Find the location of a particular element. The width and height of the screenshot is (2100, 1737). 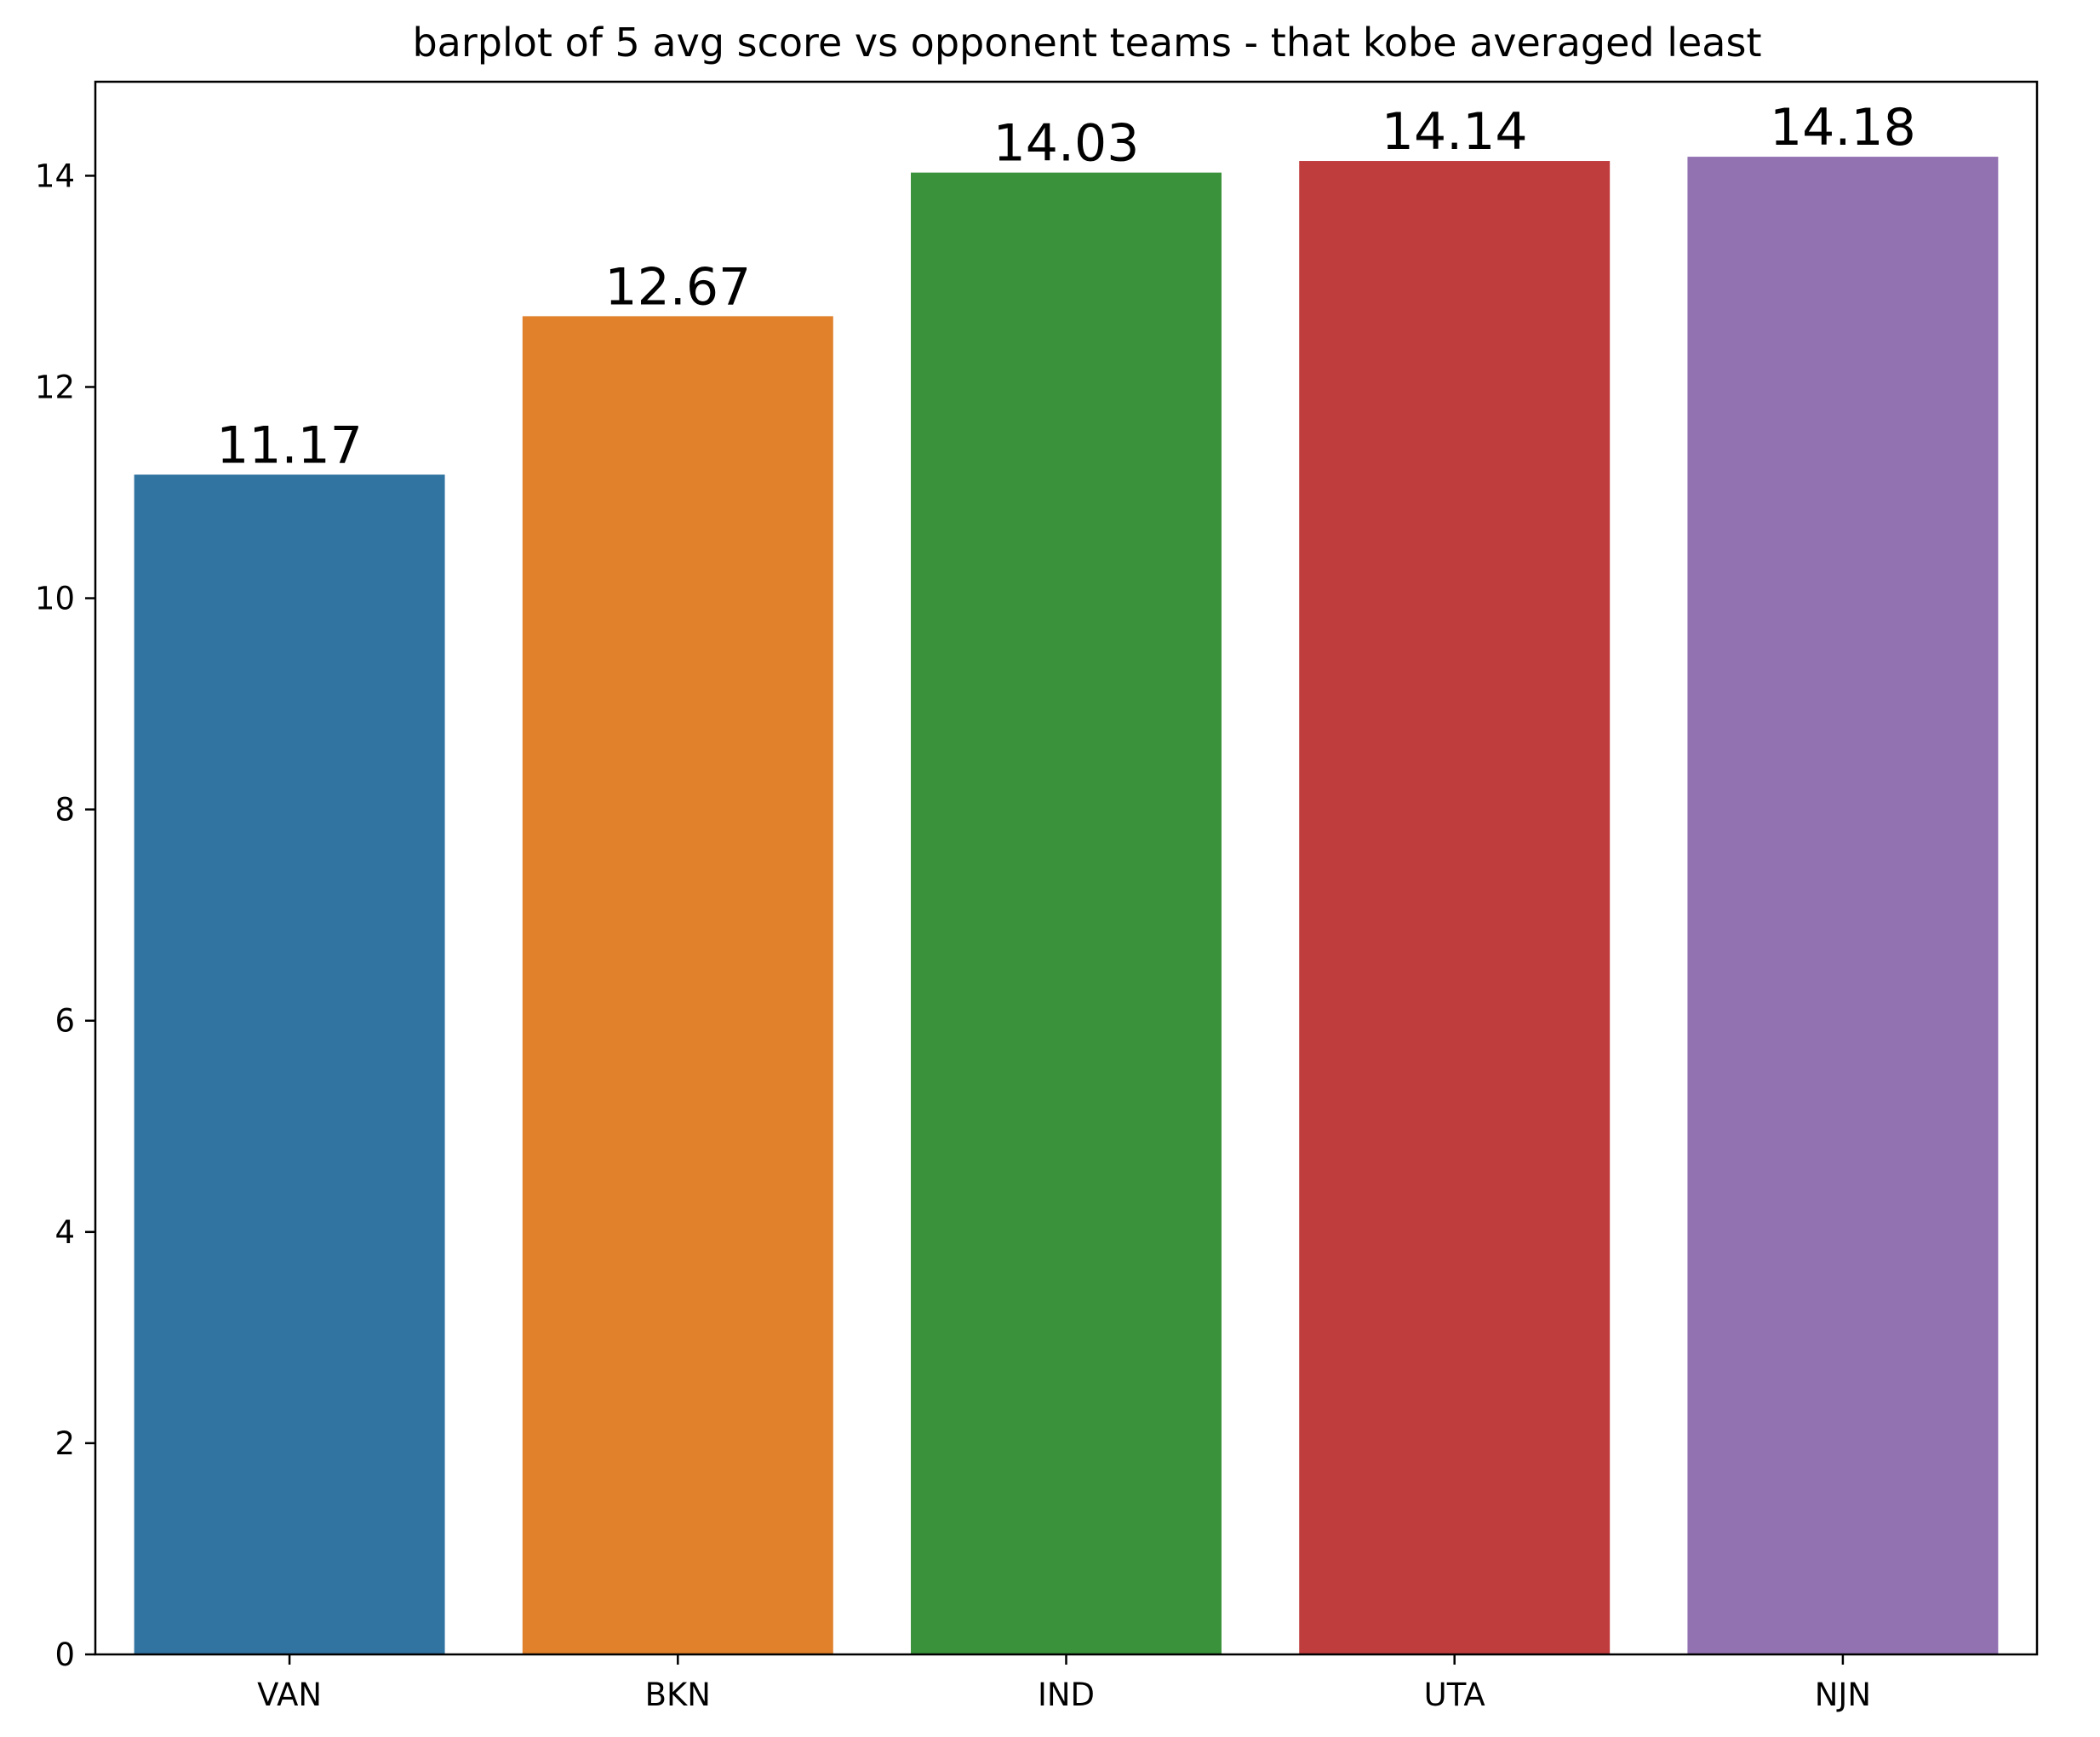

x-axis: VAN BKN IND UTA NJN is located at coordinates (1064, 1684).